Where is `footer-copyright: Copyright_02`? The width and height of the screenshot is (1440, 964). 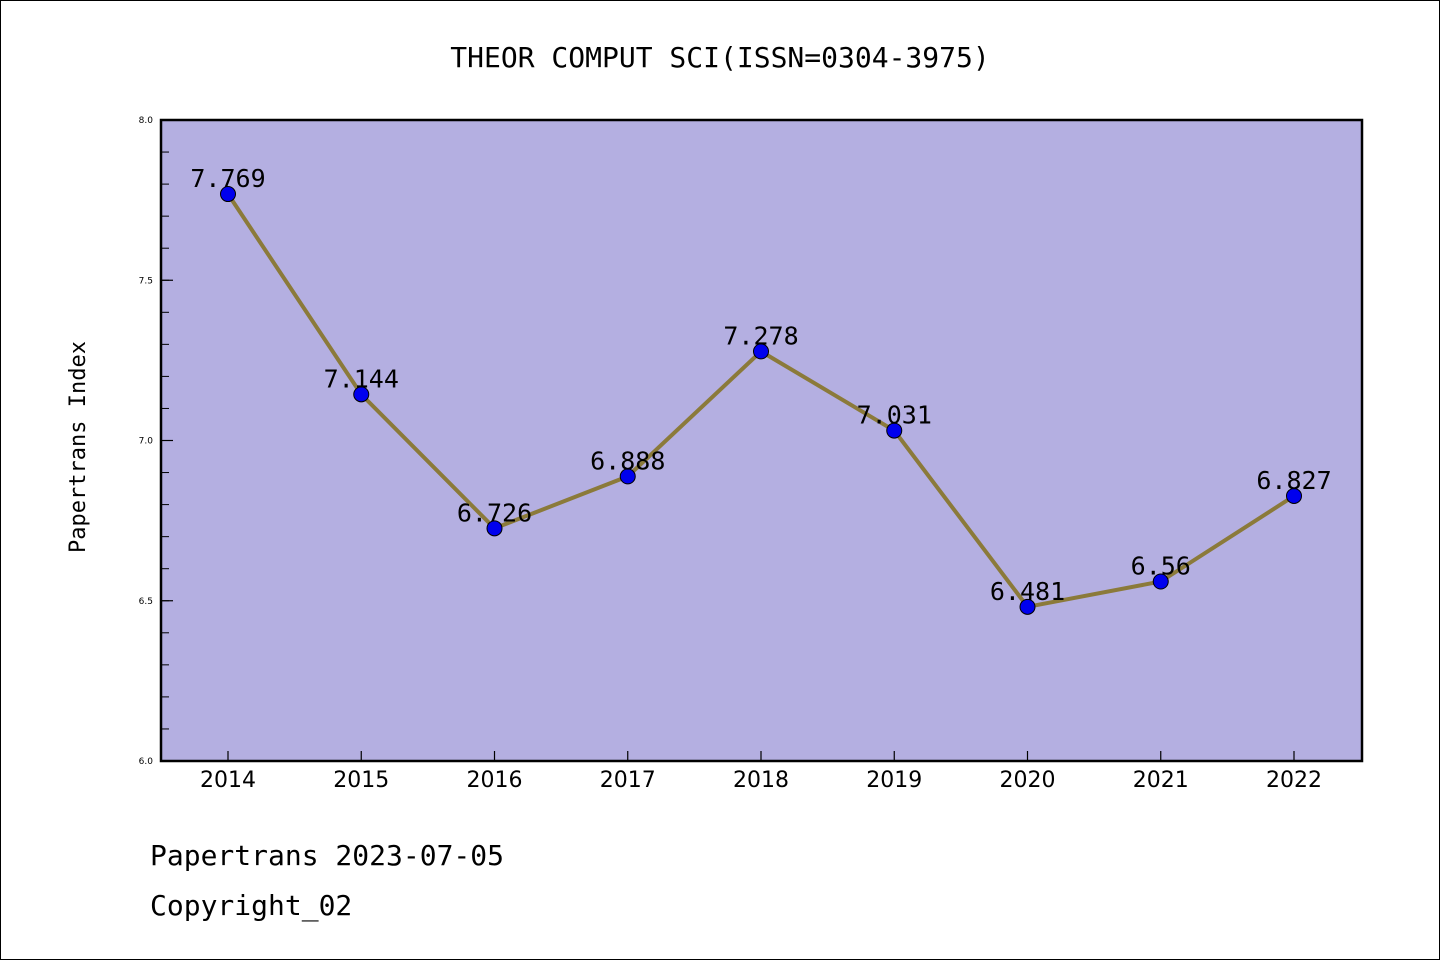 footer-copyright: Copyright_02 is located at coordinates (251, 906).